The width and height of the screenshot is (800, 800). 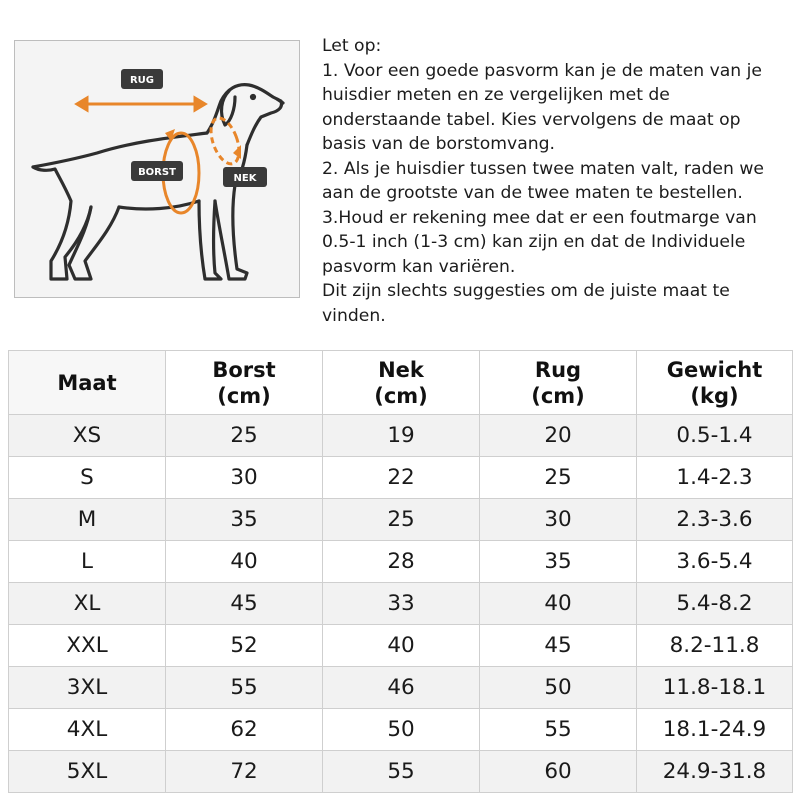 What do you see at coordinates (244, 435) in the screenshot?
I see `cell-chest: 25` at bounding box center [244, 435].